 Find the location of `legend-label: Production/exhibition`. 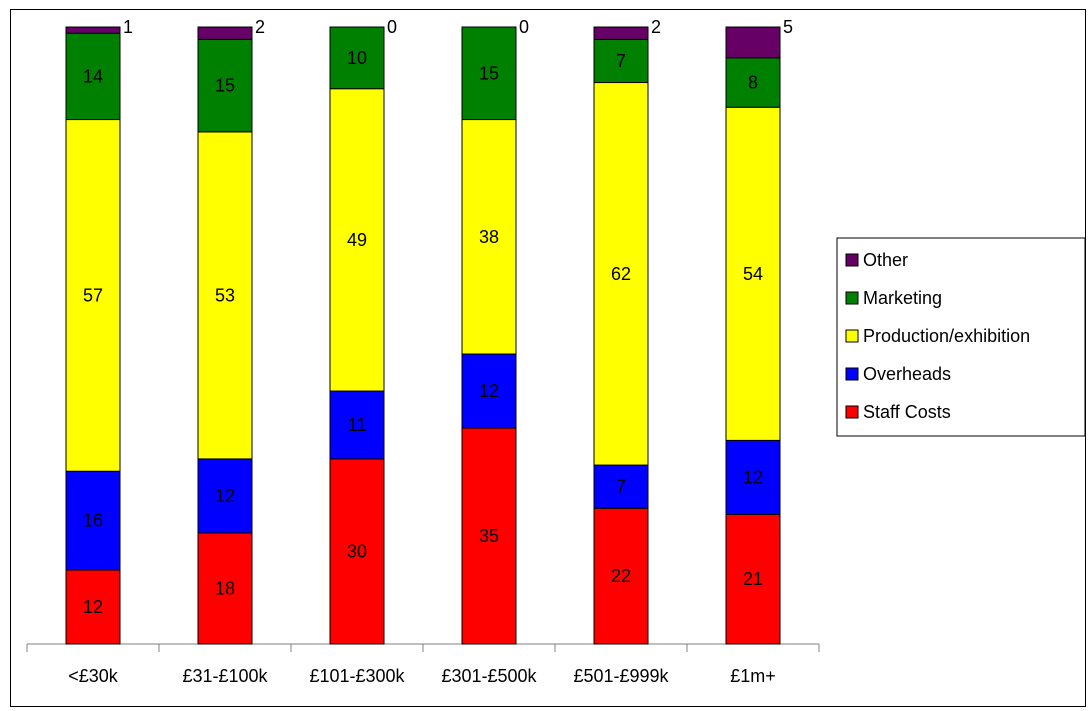

legend-label: Production/exhibition is located at coordinates (946, 336).